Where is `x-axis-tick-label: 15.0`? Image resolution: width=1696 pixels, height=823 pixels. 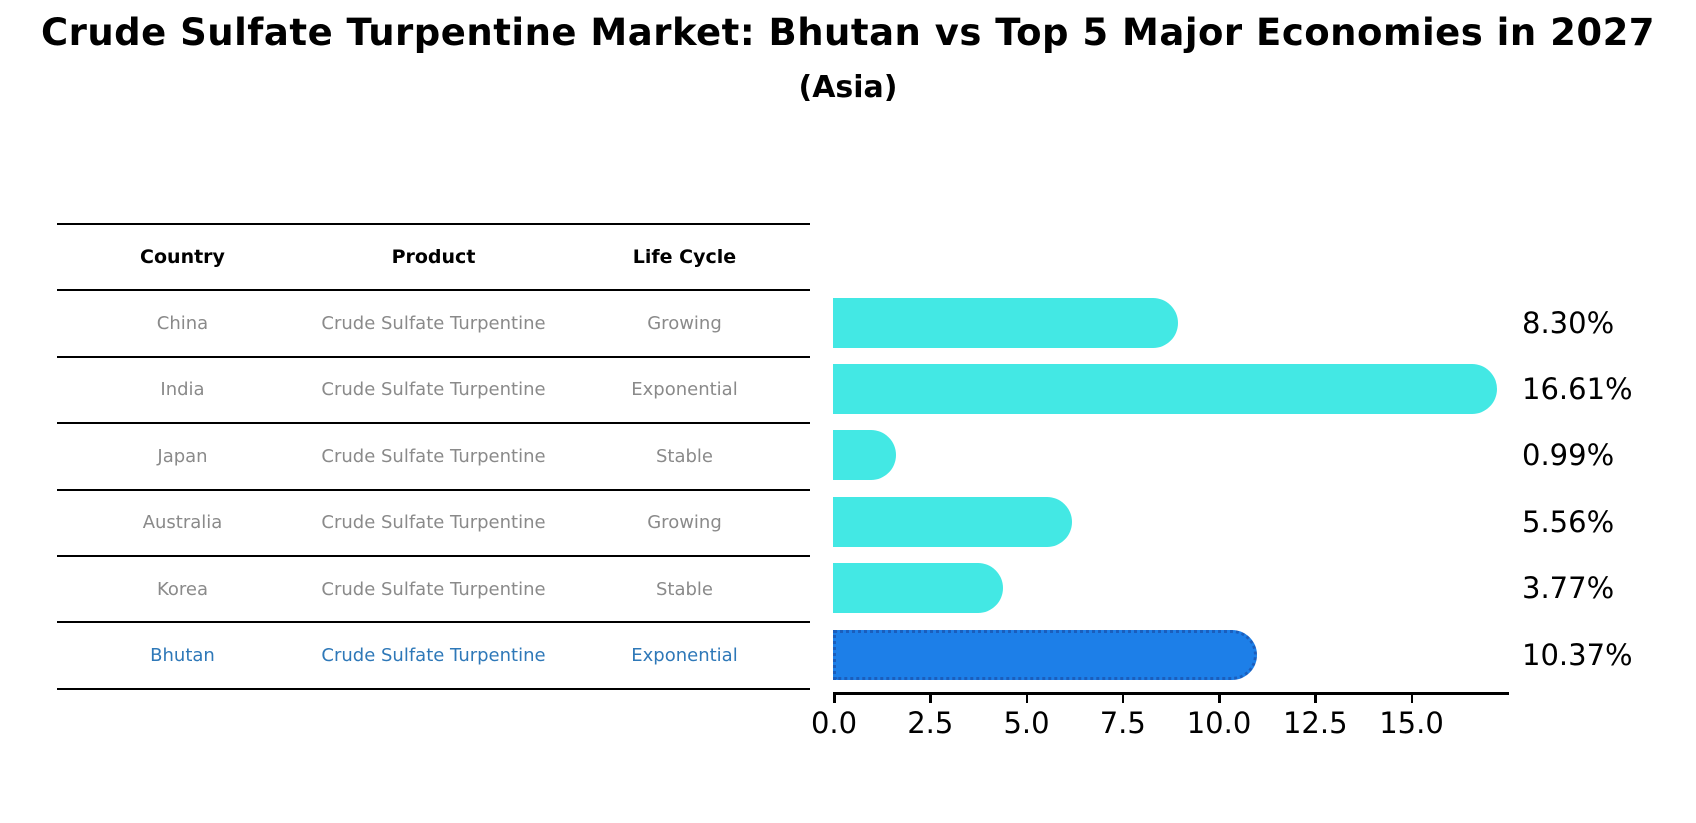 x-axis-tick-label: 15.0 is located at coordinates (1411, 723).